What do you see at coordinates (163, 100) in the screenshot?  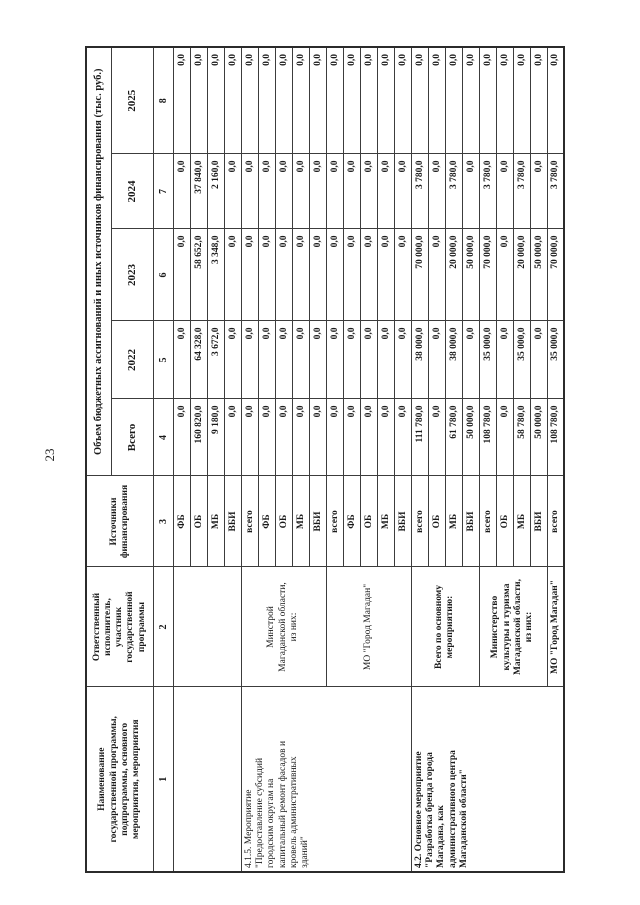 I see `column-number: 8` at bounding box center [163, 100].